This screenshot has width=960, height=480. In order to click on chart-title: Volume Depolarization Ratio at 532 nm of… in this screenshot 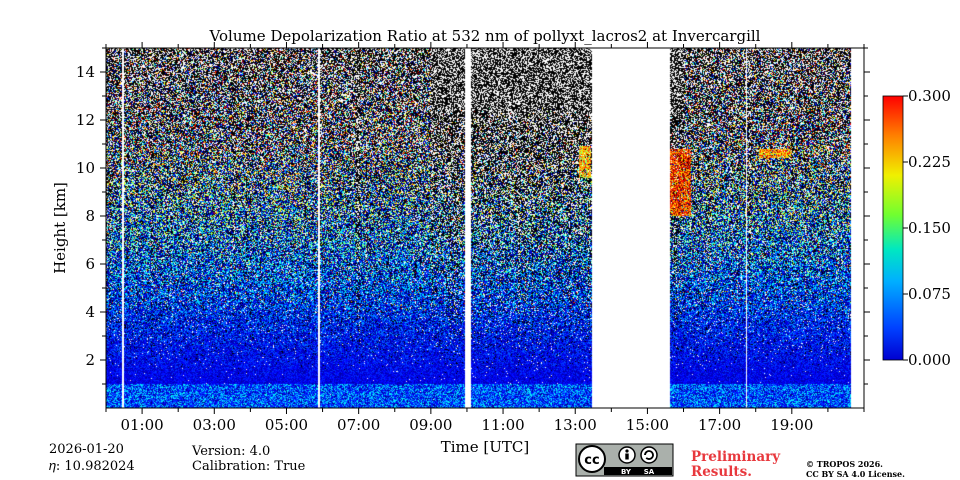, I will do `click(485, 36)`.